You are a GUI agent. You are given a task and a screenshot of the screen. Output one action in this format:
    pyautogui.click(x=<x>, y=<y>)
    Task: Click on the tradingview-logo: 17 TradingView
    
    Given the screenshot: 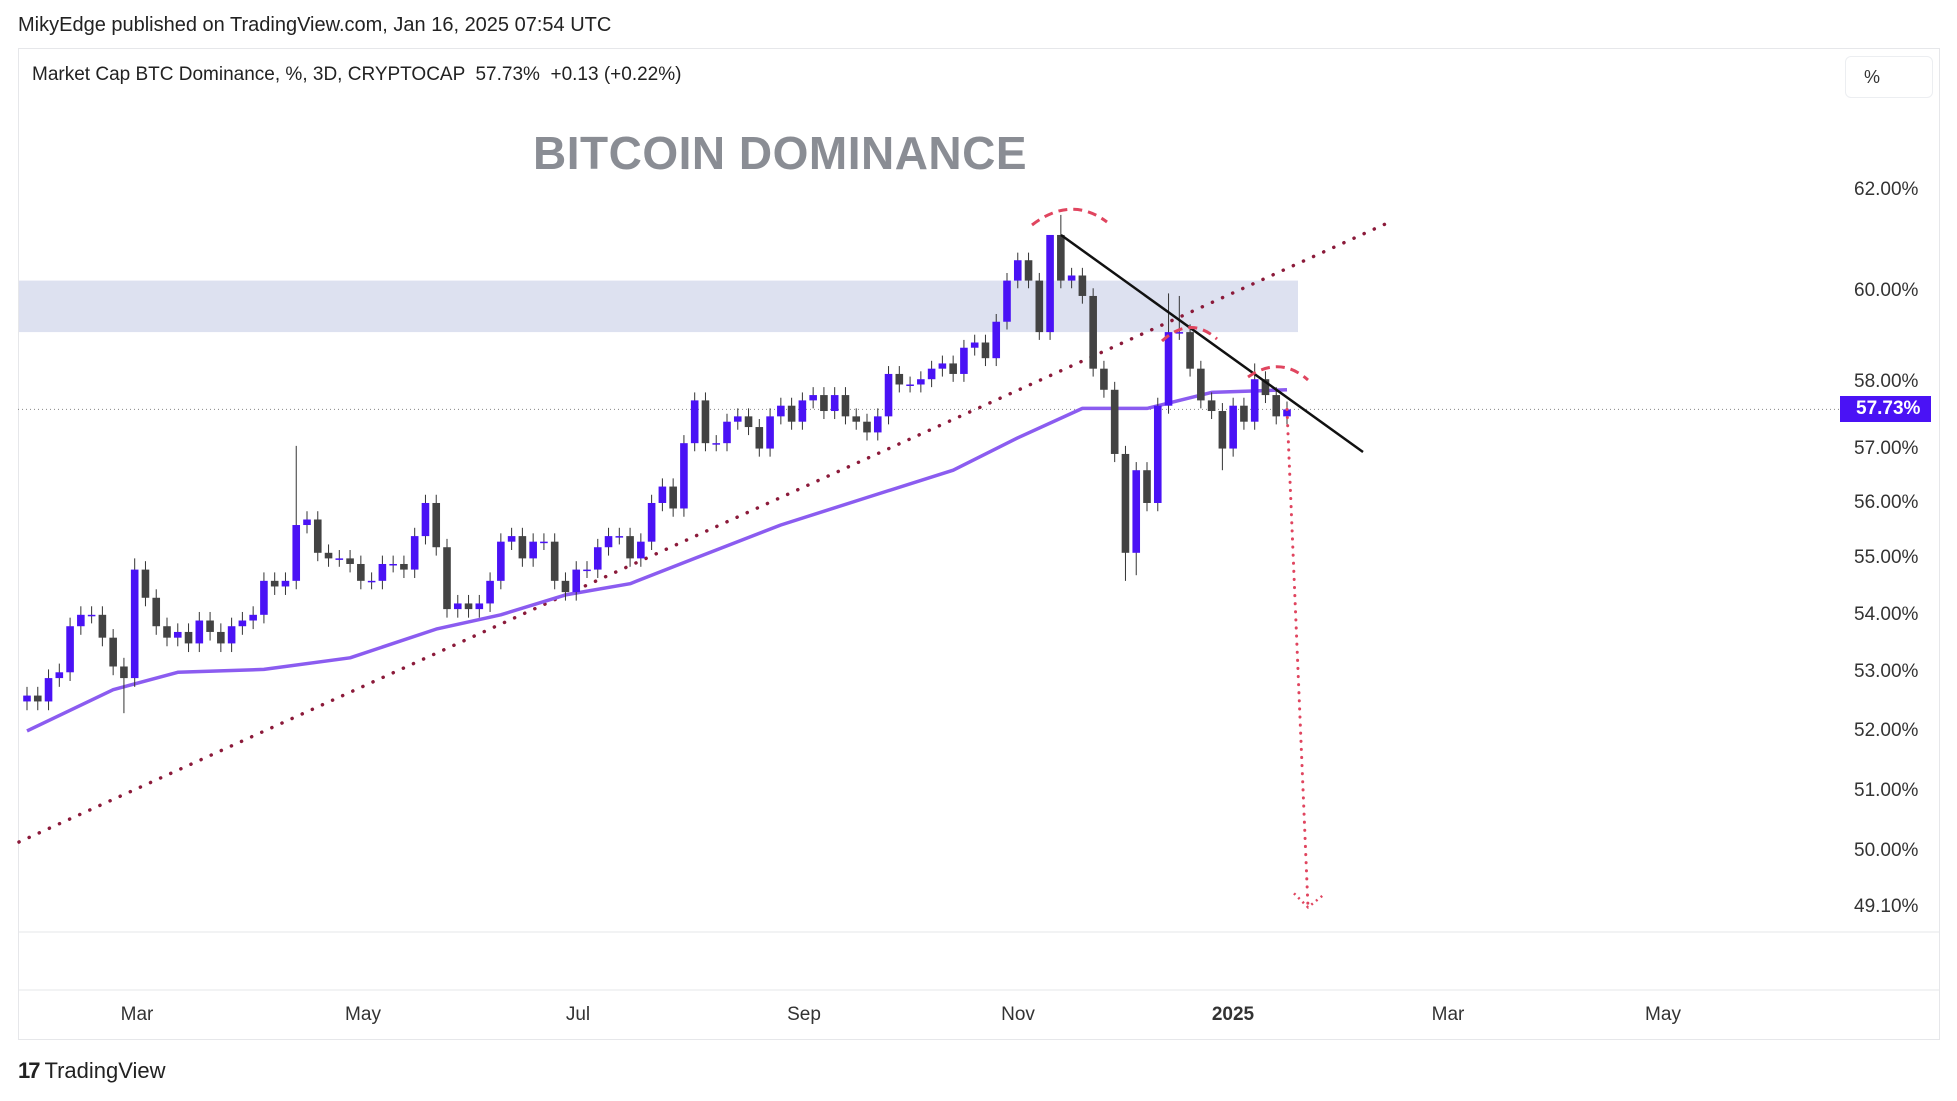 What is the action you would take?
    pyautogui.click(x=92, y=1071)
    